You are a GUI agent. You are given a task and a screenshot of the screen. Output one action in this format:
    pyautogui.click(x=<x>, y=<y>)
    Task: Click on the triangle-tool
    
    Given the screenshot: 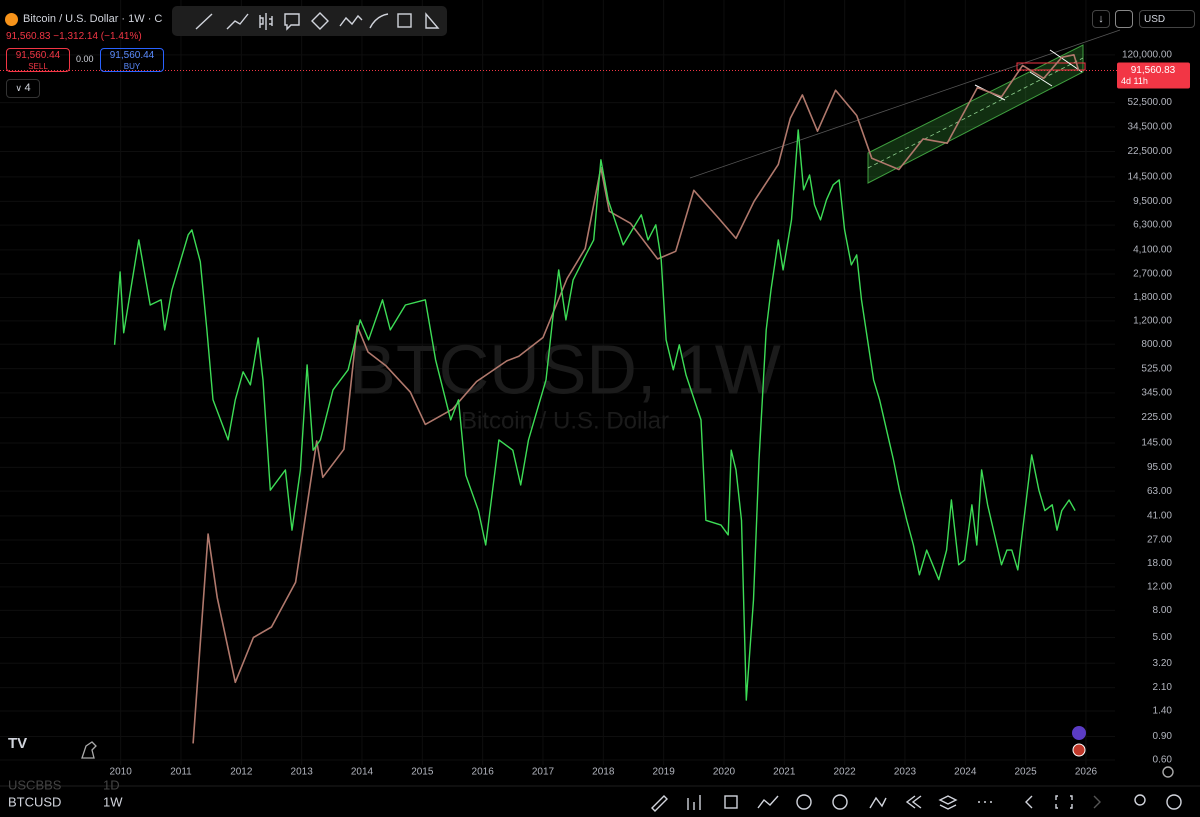 What is the action you would take?
    pyautogui.click(x=432, y=20)
    